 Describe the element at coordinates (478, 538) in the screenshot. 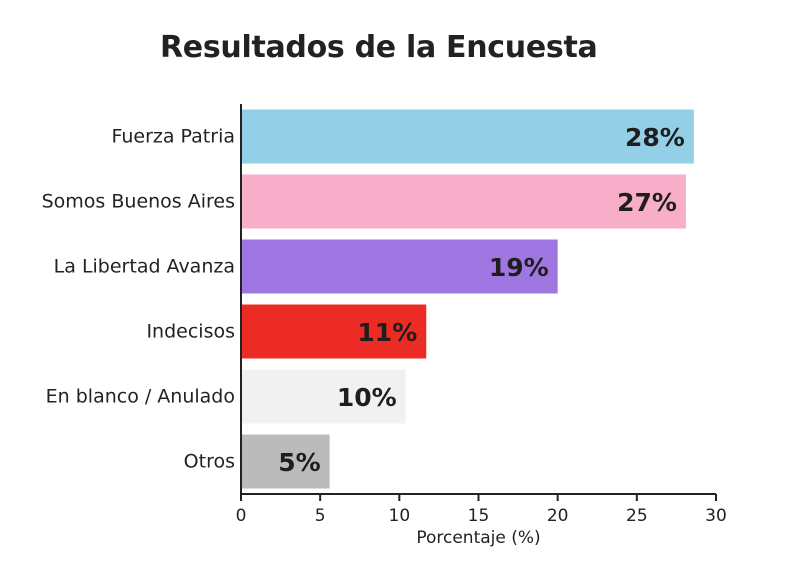

I see `x-axis-title: Porcentaje (%)` at that location.